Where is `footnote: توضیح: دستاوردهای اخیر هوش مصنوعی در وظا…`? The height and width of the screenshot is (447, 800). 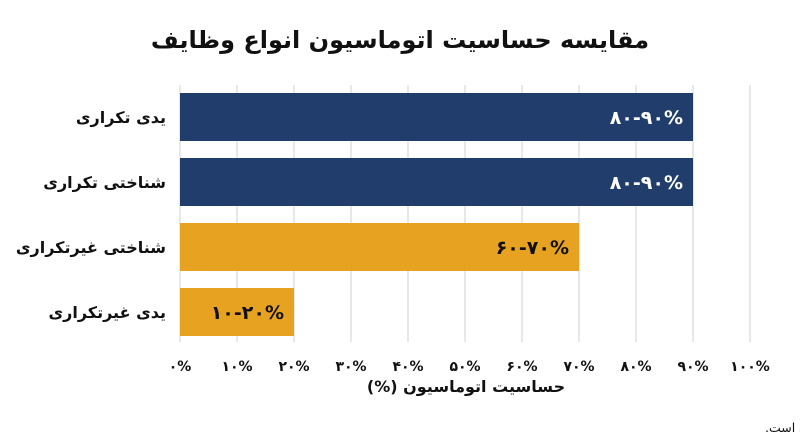 footnote: توضیح: دستاوردهای اخیر هوش مصنوعی در وظا… is located at coordinates (782, 428).